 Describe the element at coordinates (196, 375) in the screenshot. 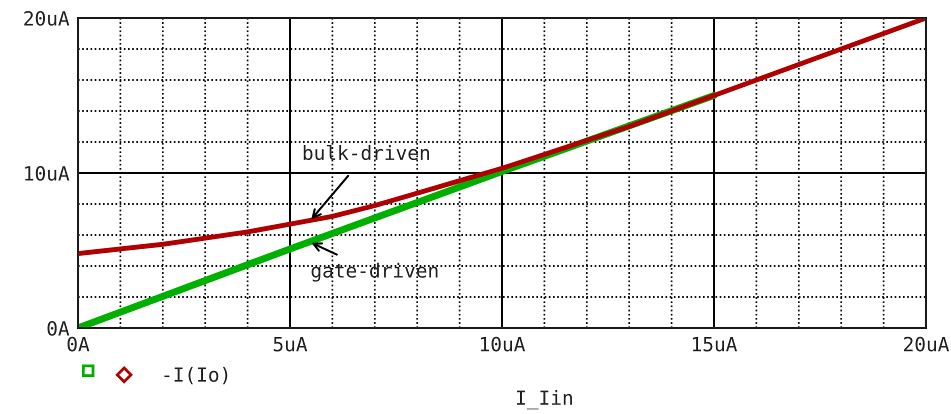

I see `legend-label: -I(Io)` at that location.